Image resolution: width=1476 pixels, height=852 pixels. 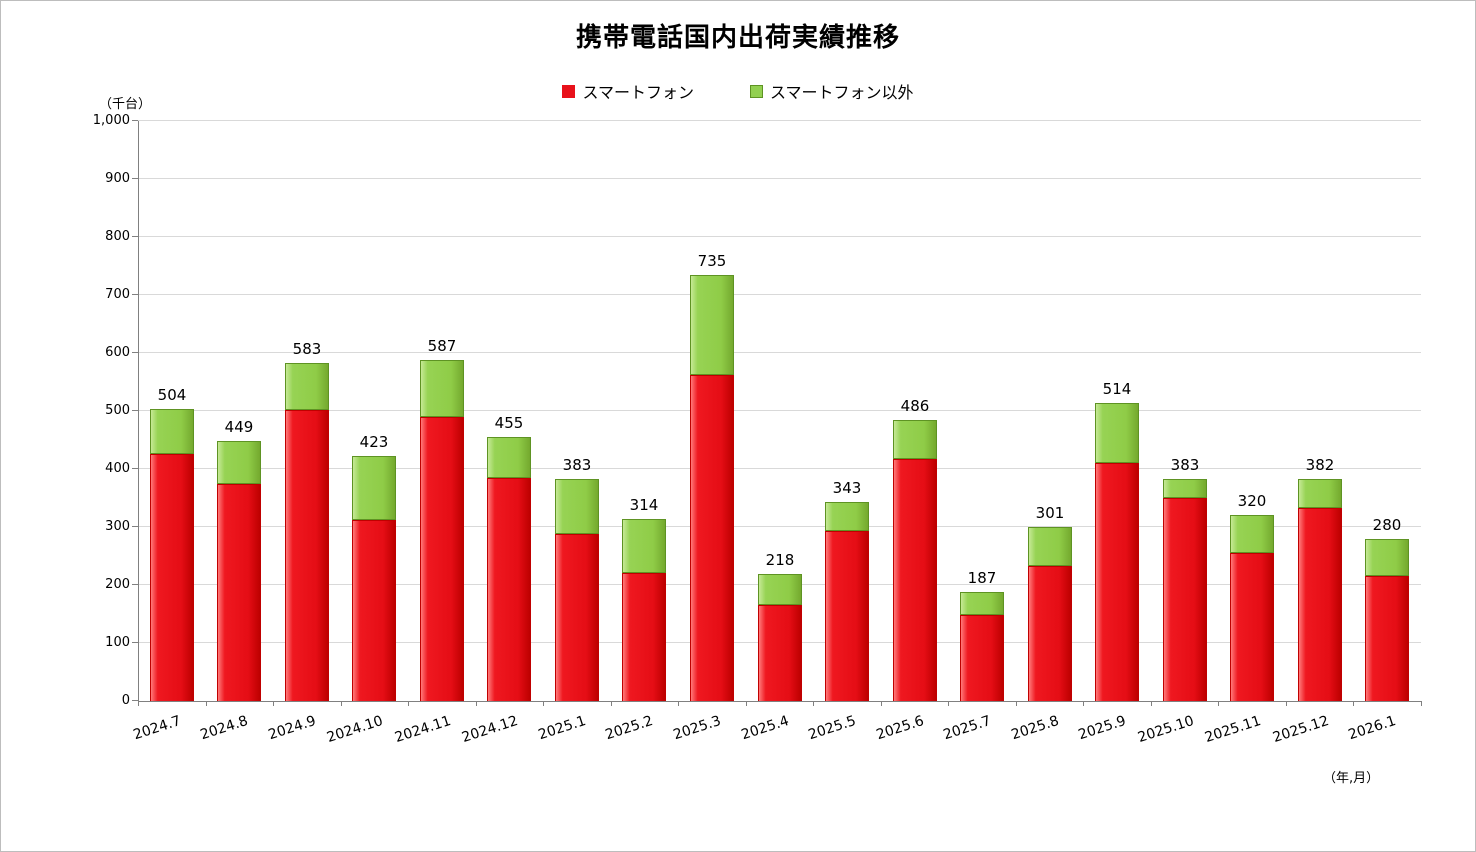 What do you see at coordinates (1320, 465) in the screenshot?
I see `bar-total-label: 382` at bounding box center [1320, 465].